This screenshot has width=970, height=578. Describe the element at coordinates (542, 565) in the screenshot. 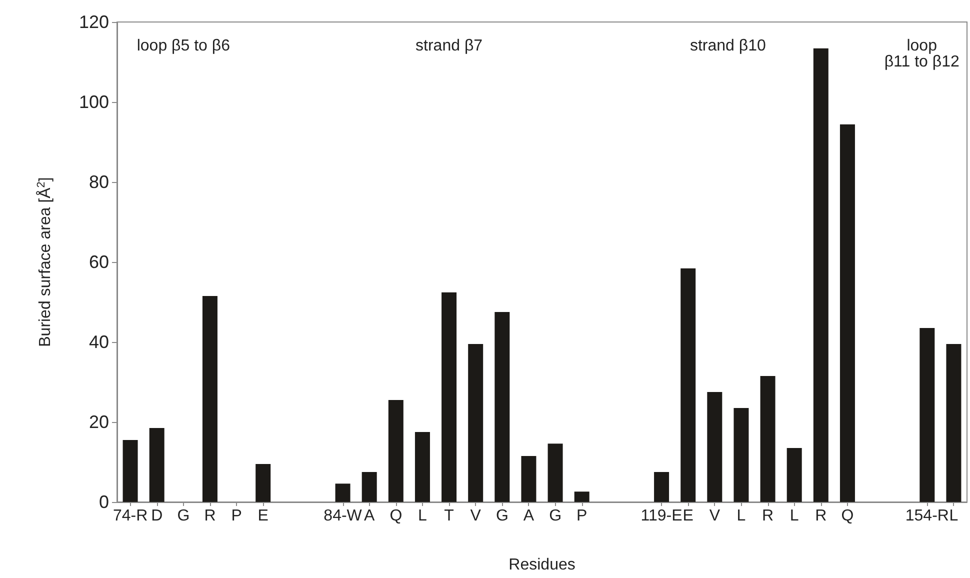

I see `x-axis-title: Residues` at that location.